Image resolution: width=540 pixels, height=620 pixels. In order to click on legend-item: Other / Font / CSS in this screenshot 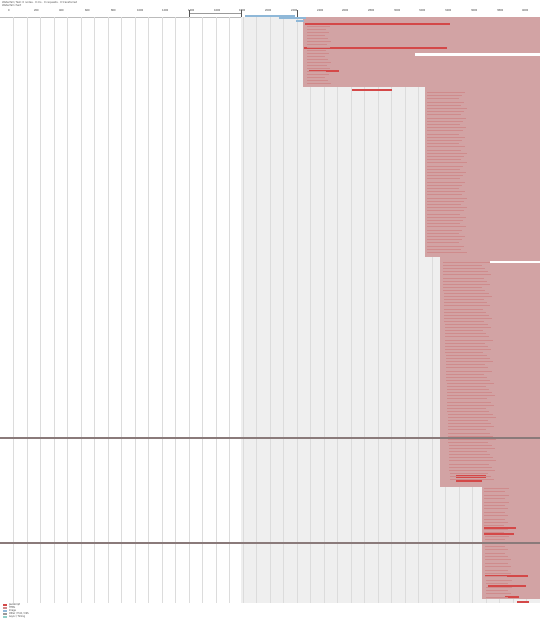, I will do `click(16, 613)`.